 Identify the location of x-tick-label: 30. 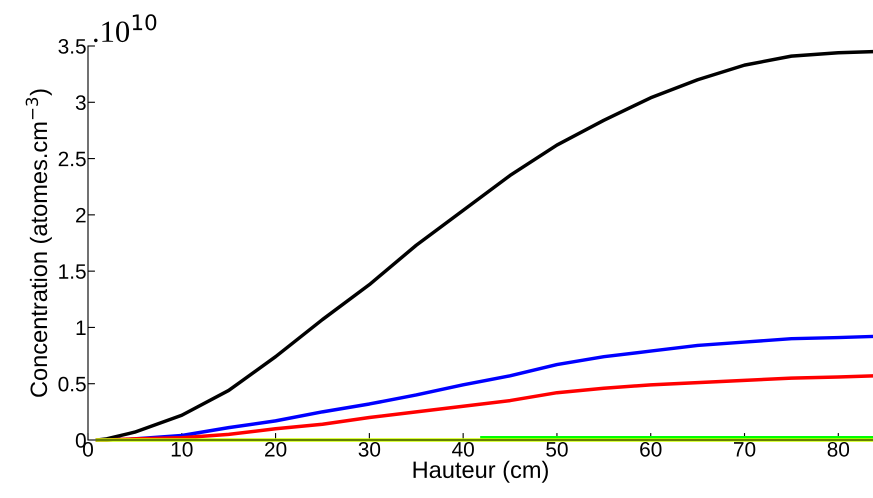
(369, 449).